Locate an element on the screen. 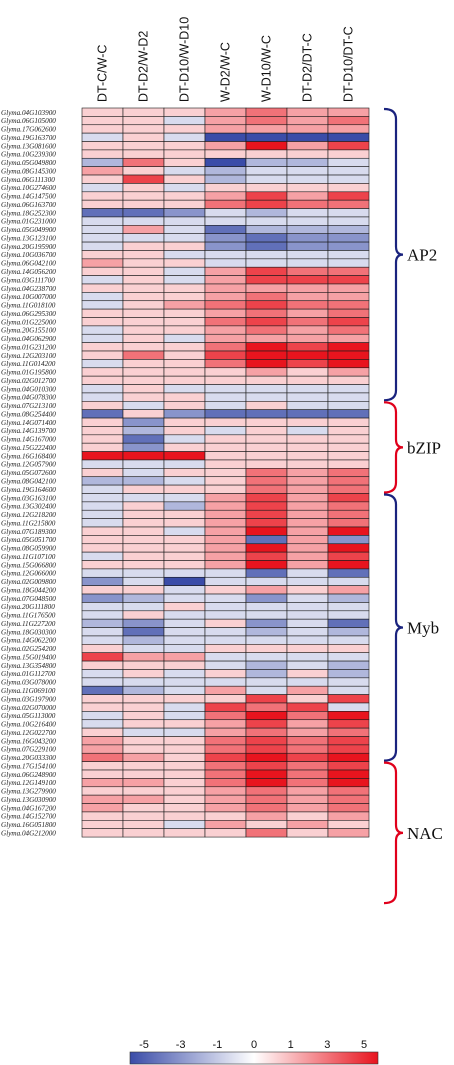 The image size is (454, 1065). row-label: Glyma.11G018100 is located at coordinates (28, 306).